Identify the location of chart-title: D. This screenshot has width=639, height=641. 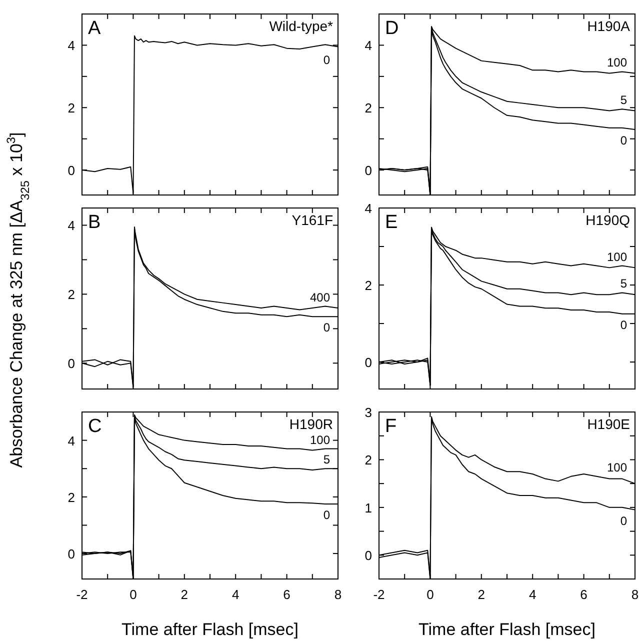
(392, 28).